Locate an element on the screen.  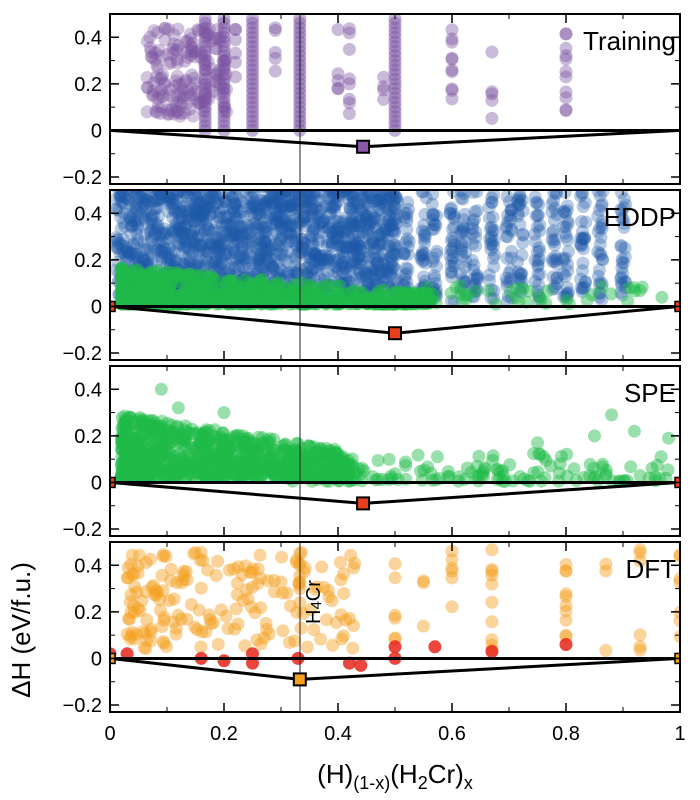
dft-red-point is located at coordinates (435, 647).